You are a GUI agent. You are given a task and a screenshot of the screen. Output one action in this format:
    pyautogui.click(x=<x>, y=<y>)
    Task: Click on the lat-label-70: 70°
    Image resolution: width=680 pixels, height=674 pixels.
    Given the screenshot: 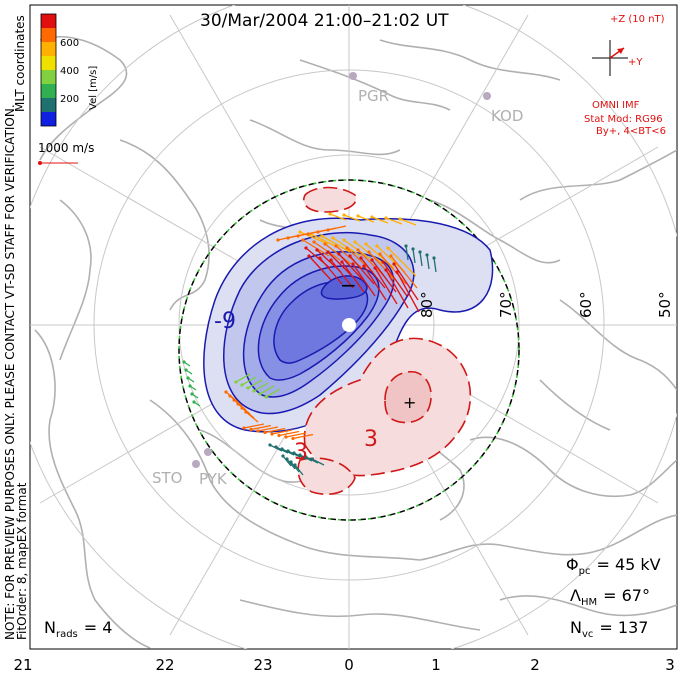 What is the action you would take?
    pyautogui.click(x=506, y=304)
    